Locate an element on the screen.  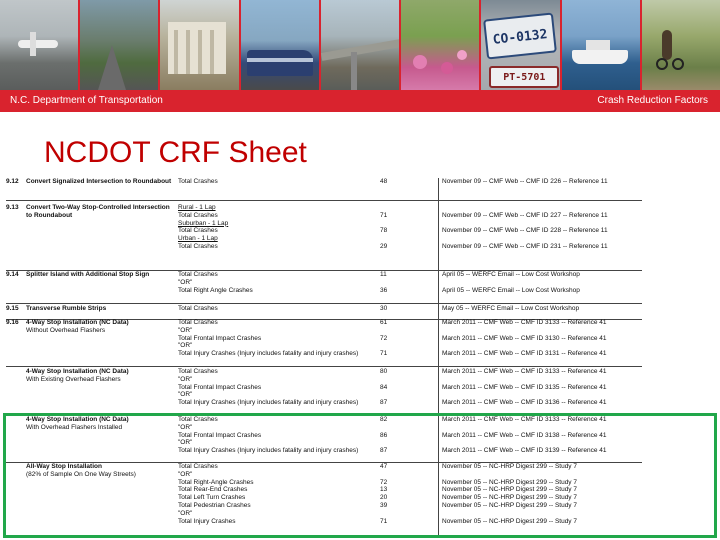
crash-type: Total Pedestrian Crashes is located at coordinates (214, 505).